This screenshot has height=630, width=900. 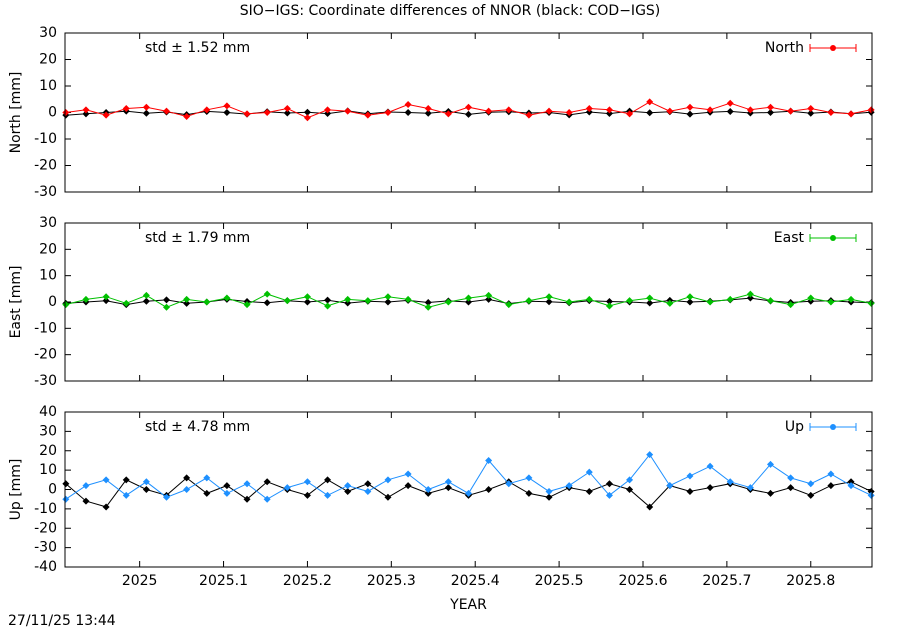 What do you see at coordinates (475, 581) in the screenshot?
I see `x-tick-label: 2025.4` at bounding box center [475, 581].